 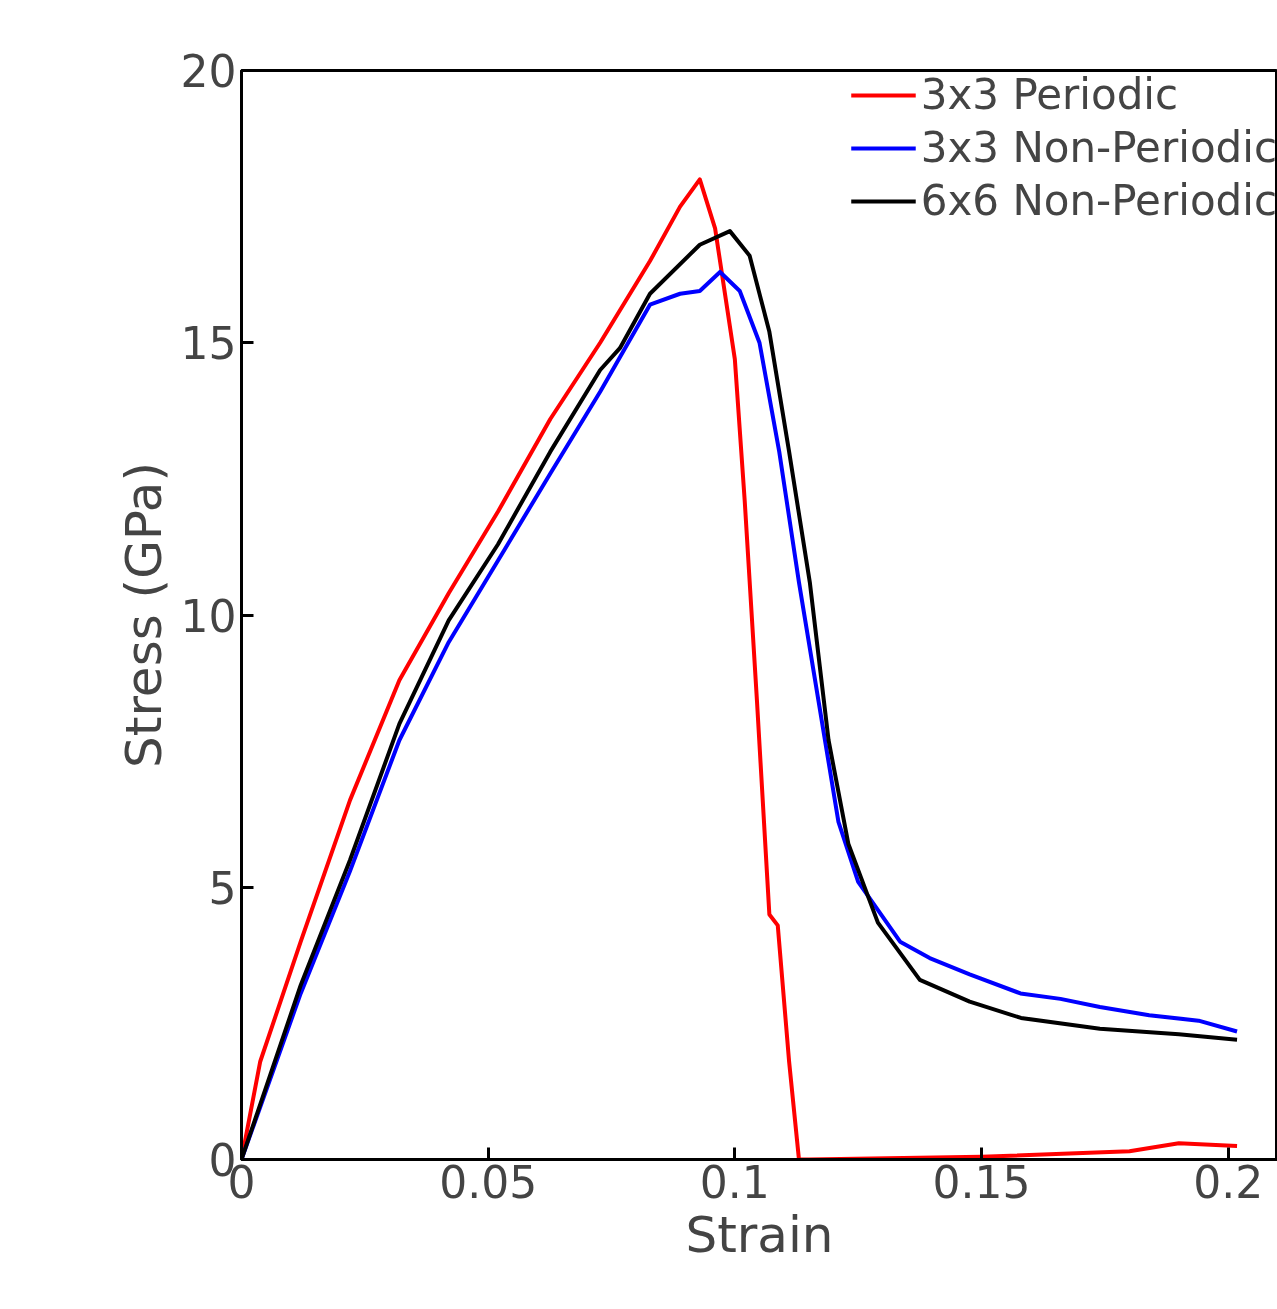 I want to click on y-tick-label: 15, so click(x=208, y=344).